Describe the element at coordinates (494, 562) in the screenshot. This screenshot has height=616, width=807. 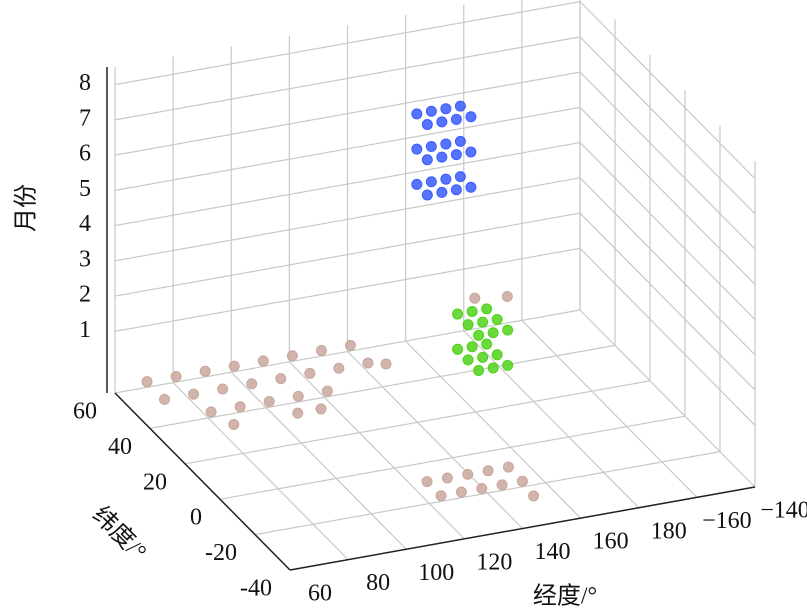
I see `x-tick-label: 120` at that location.